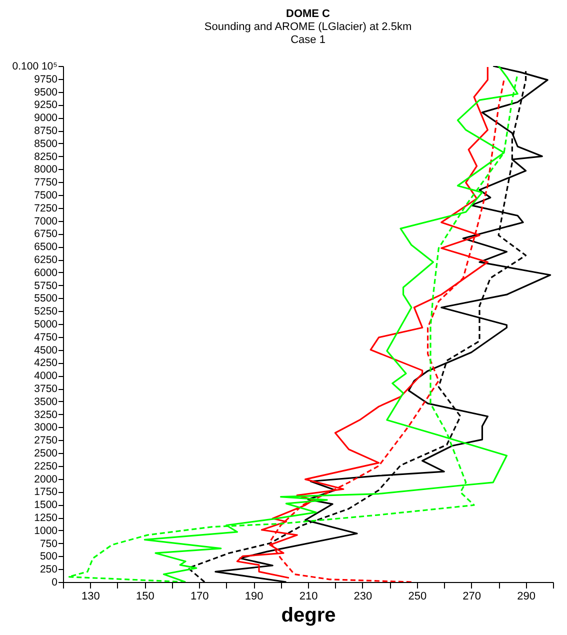 The image size is (567, 635). Describe the element at coordinates (46, 156) in the screenshot. I see `y-tick-label: 8250` at that location.